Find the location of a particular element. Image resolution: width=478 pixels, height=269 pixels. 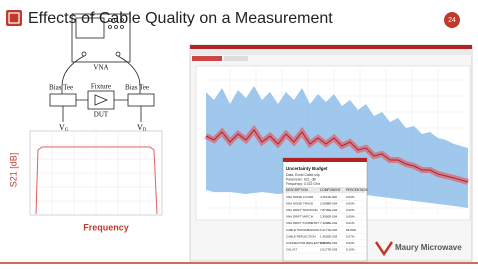

diagram is located at coordinates (102, 67).